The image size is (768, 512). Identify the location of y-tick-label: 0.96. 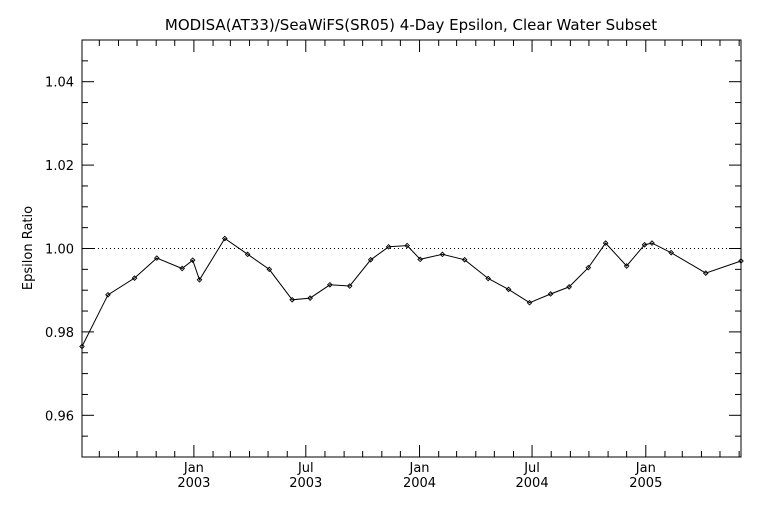
(59, 416).